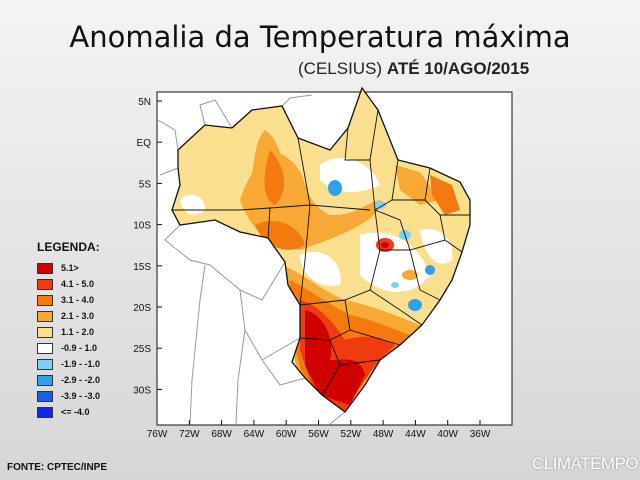 The width and height of the screenshot is (640, 480). Describe the element at coordinates (142, 226) in the screenshot. I see `lat-label: 10S` at that location.